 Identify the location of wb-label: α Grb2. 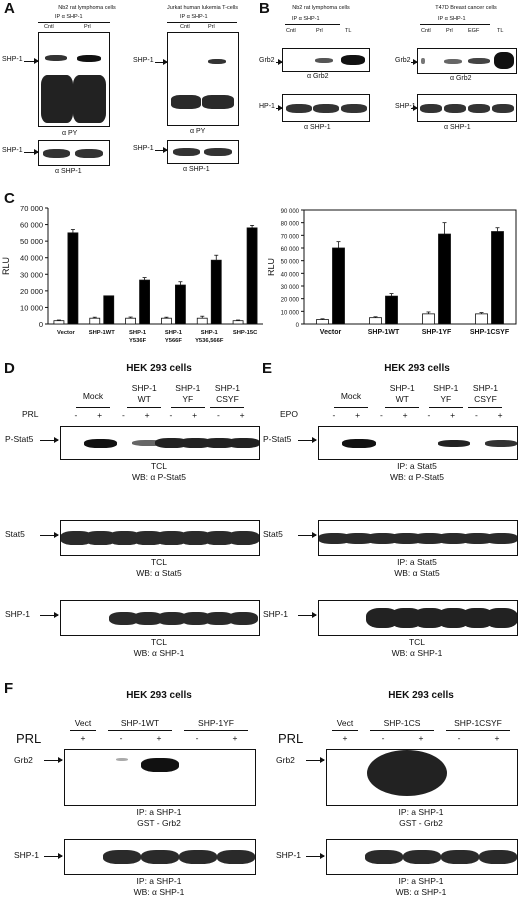
(318, 76).